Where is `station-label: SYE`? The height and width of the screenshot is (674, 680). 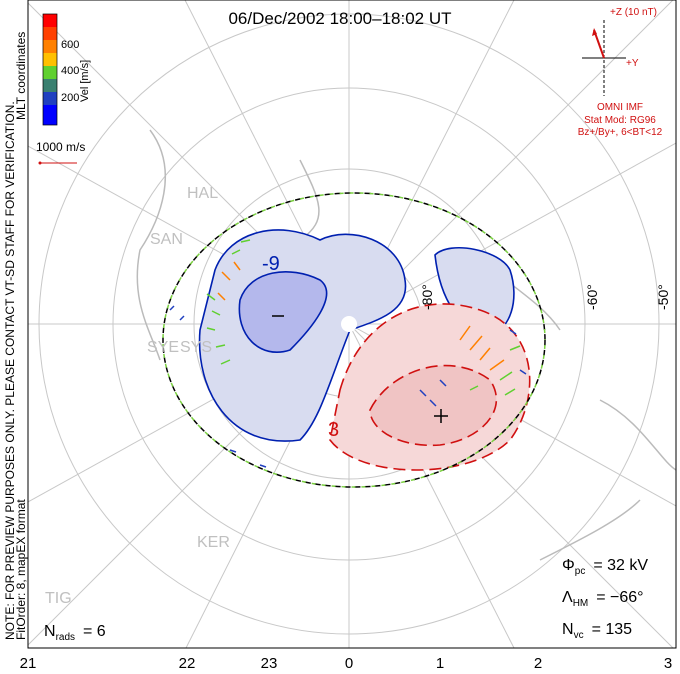
station-label: SYE is located at coordinates (163, 347).